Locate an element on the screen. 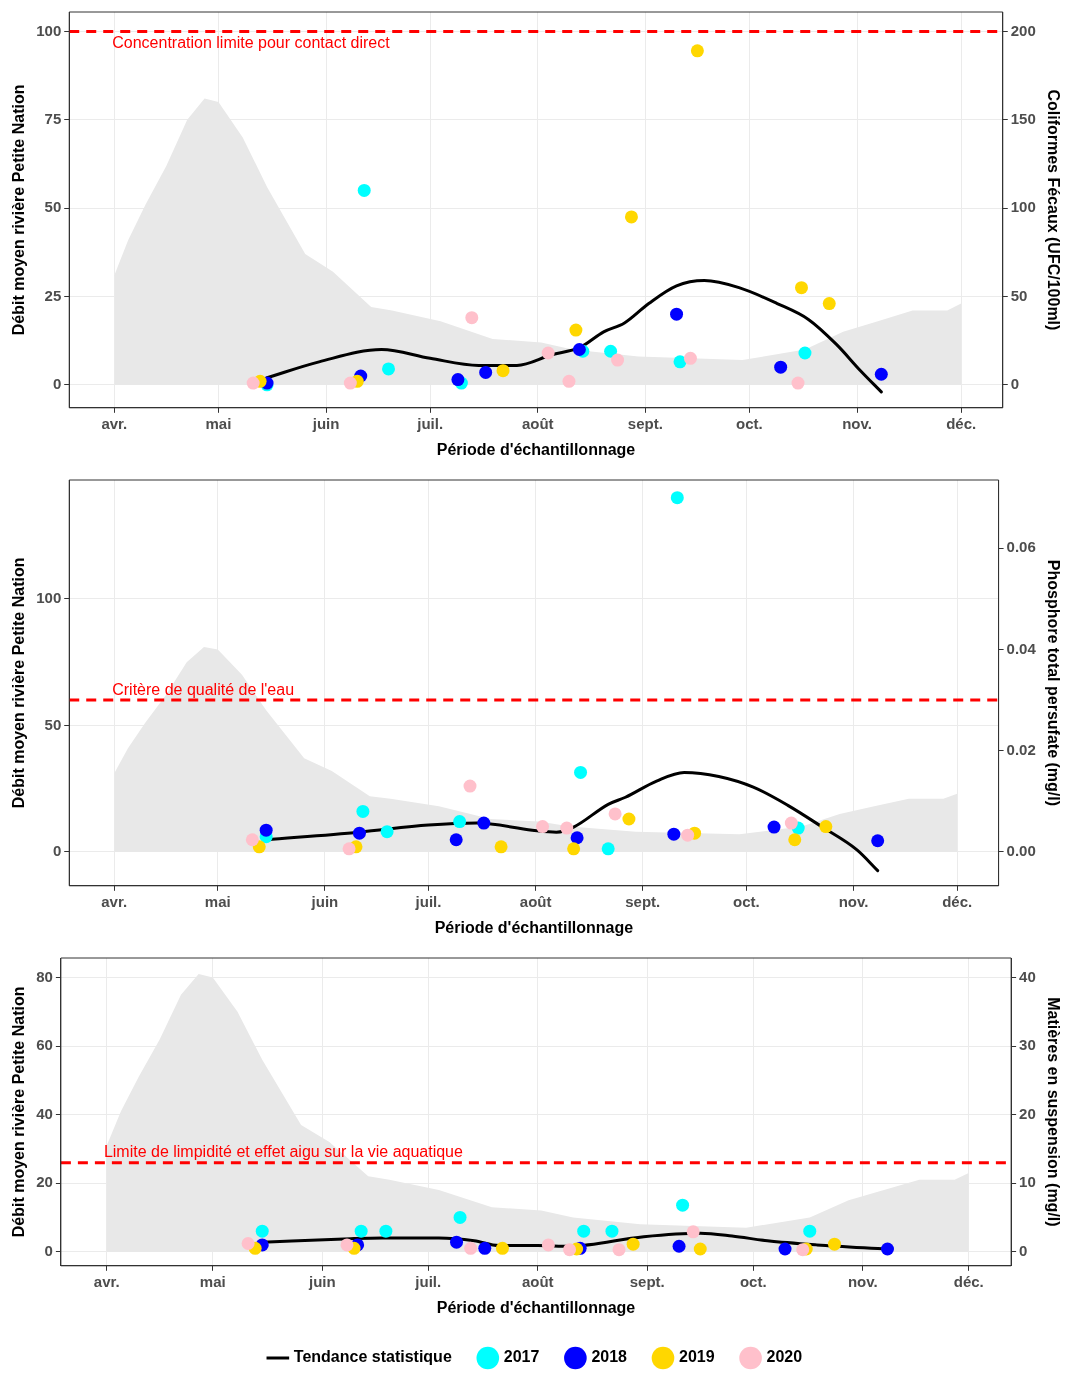  legend-label: Tendance statistique is located at coordinates (372, 1357).